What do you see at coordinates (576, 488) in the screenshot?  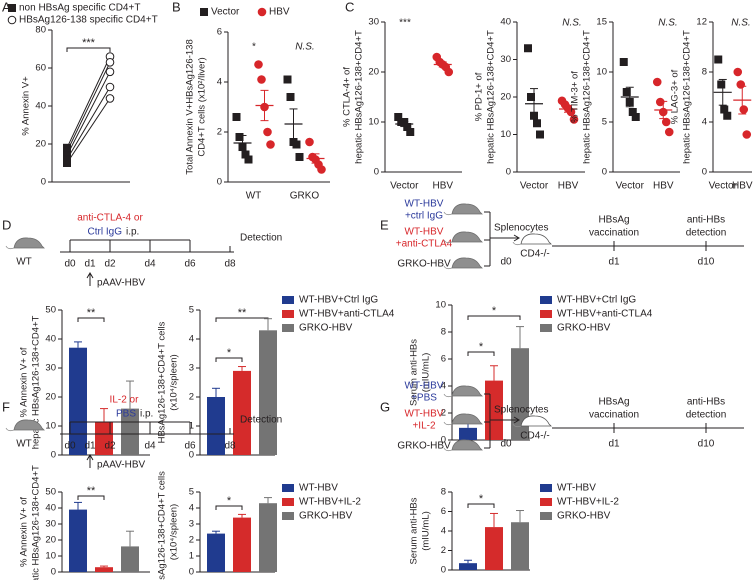 I see `legend-label: WT-HBV` at bounding box center [576, 488].